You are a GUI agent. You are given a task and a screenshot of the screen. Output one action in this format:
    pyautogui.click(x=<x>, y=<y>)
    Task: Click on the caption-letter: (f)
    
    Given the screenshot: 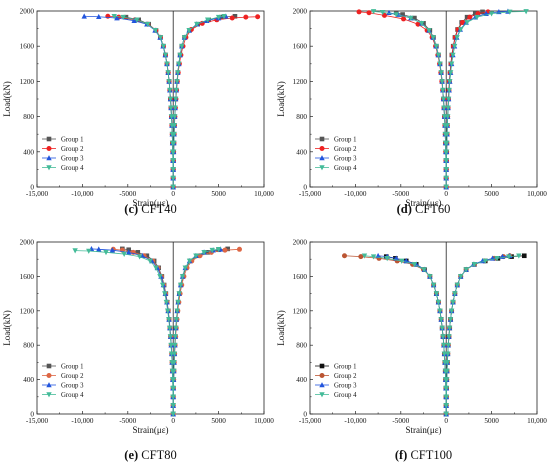 What is the action you would take?
    pyautogui.click(x=403, y=455)
    